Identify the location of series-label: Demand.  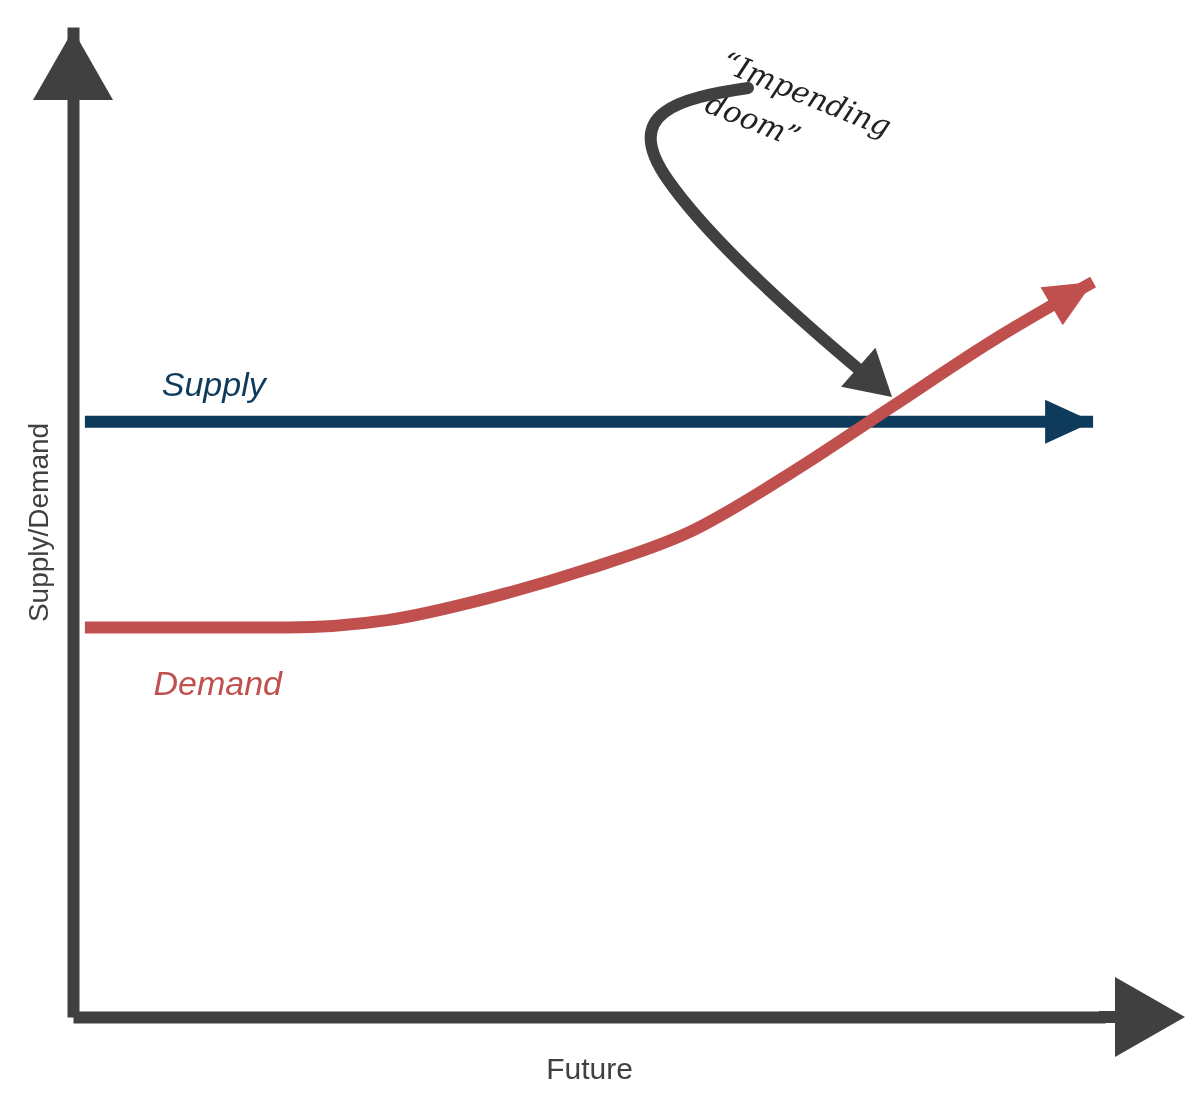
(218, 683).